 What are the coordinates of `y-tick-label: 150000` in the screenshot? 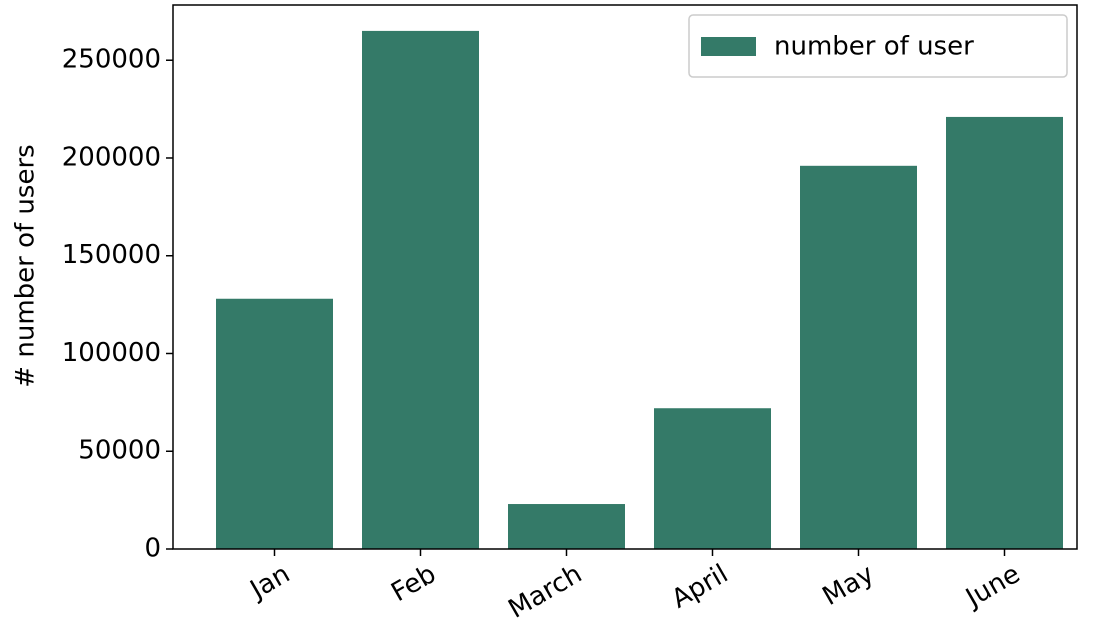 It's located at (111, 255).